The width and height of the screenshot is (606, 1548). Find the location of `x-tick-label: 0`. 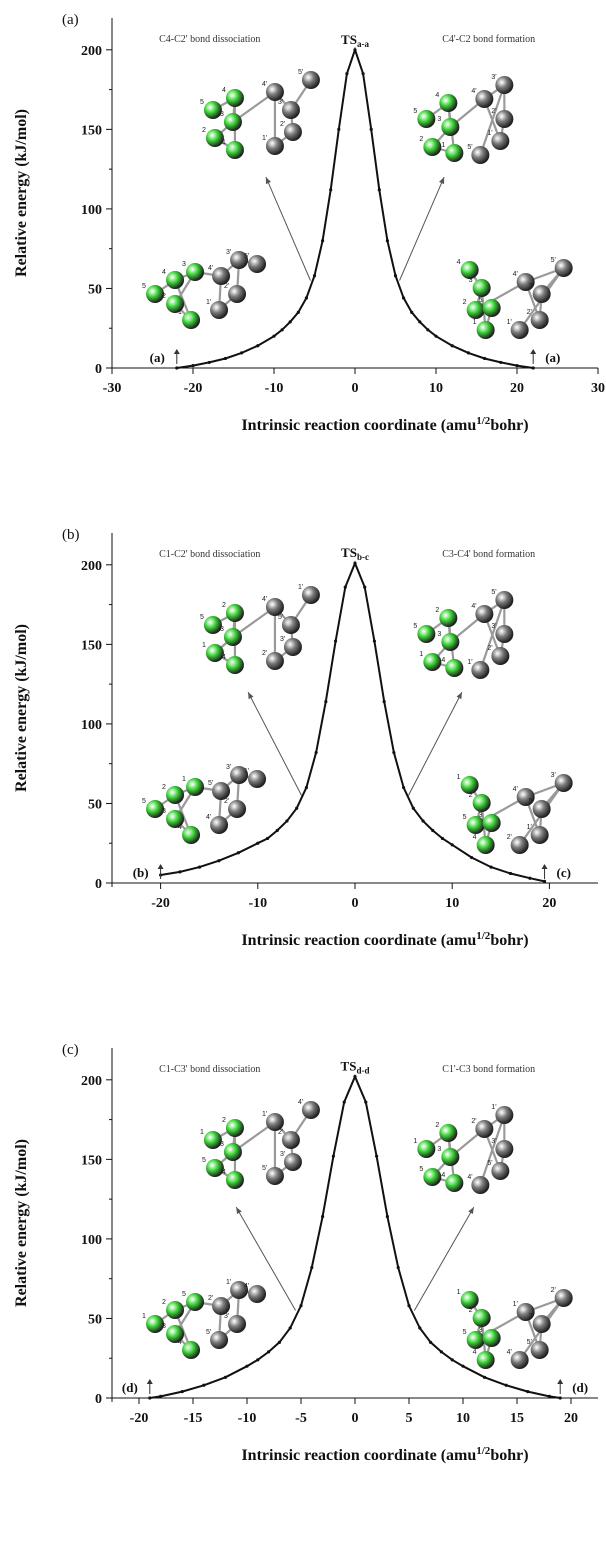

x-tick-label: 0 is located at coordinates (355, 388).